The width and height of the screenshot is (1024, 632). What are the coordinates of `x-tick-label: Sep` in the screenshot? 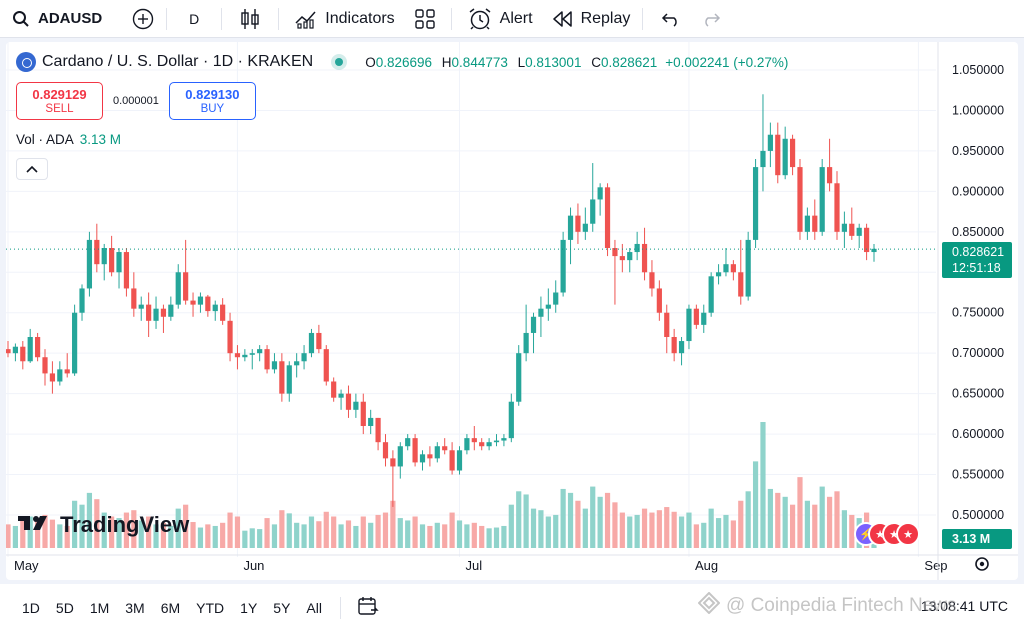 It's located at (935, 565).